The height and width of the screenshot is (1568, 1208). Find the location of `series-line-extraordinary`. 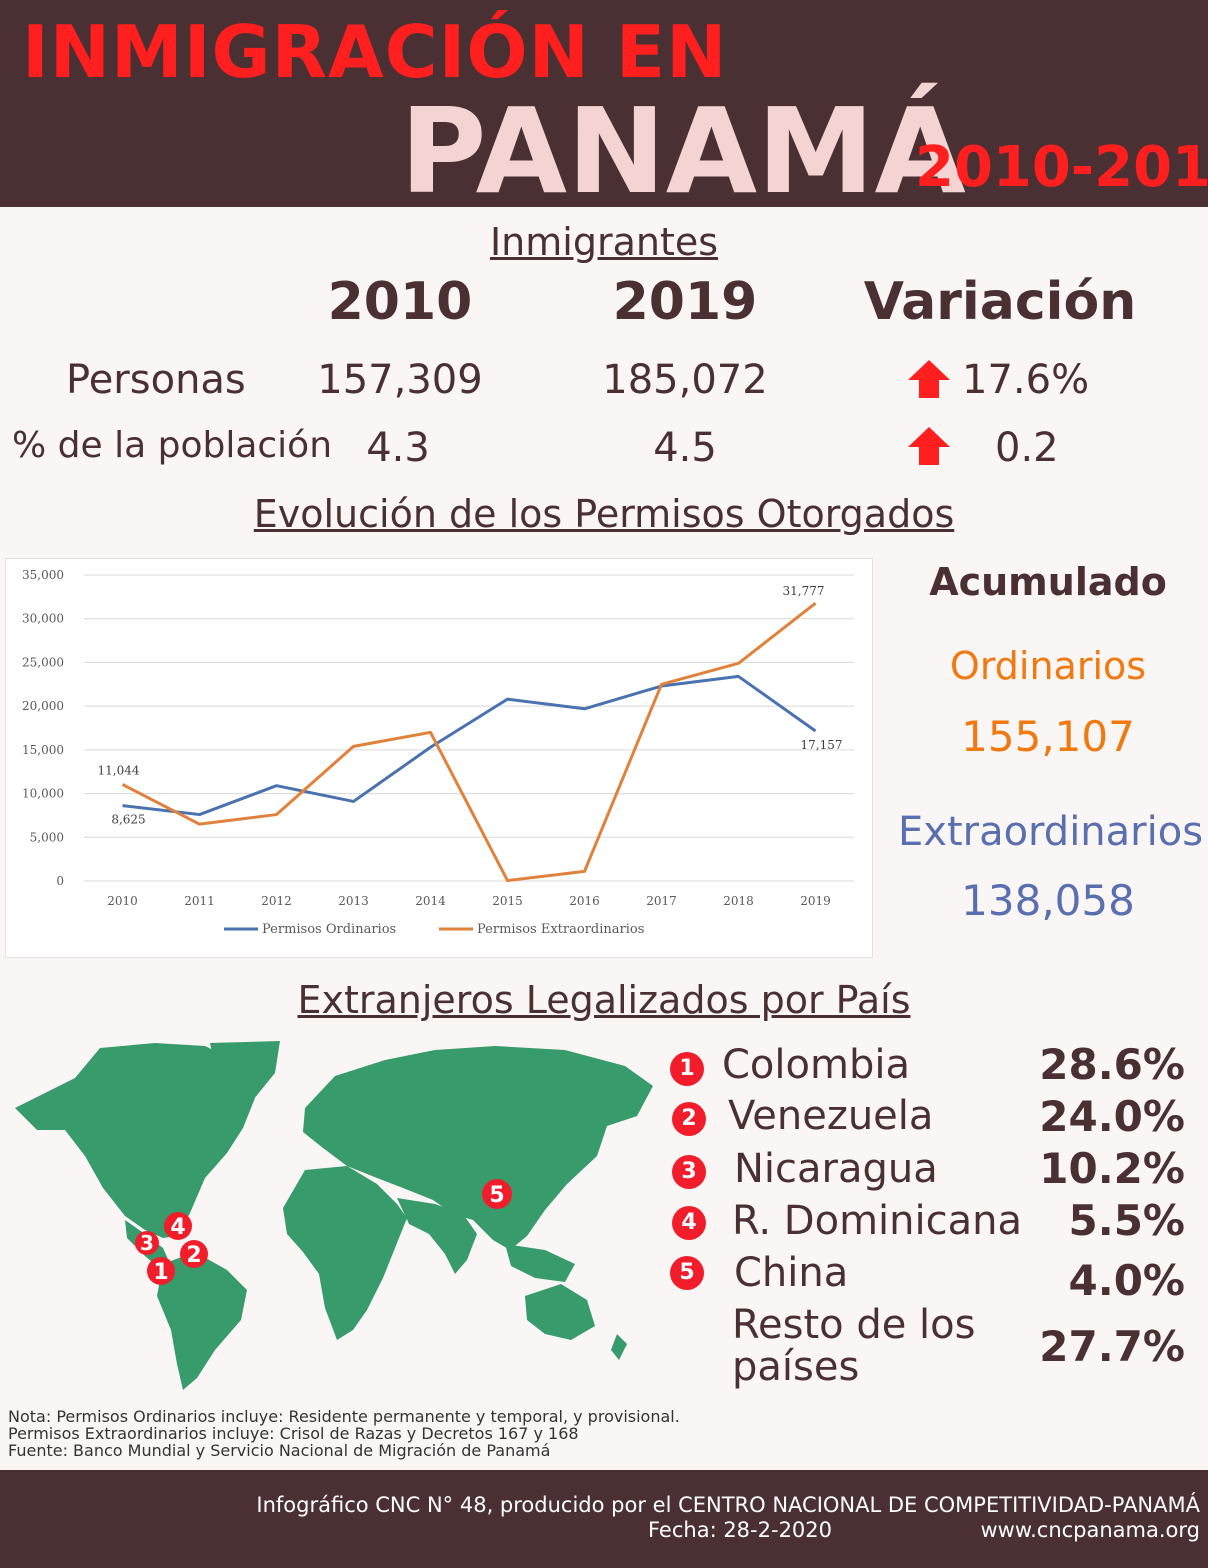

series-line-extraordinary is located at coordinates (469, 742).